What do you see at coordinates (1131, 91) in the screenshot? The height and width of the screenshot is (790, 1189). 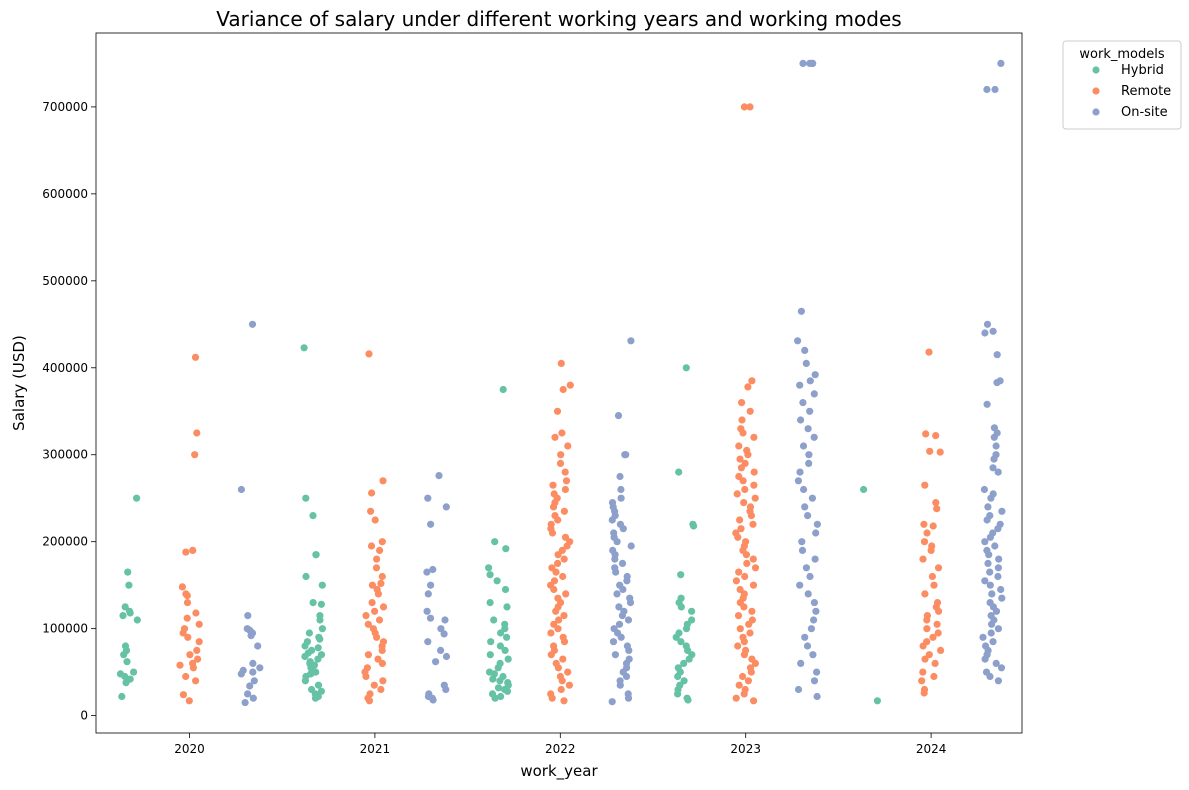 I see `legend-entries: Hybrid Remote On-site` at bounding box center [1131, 91].